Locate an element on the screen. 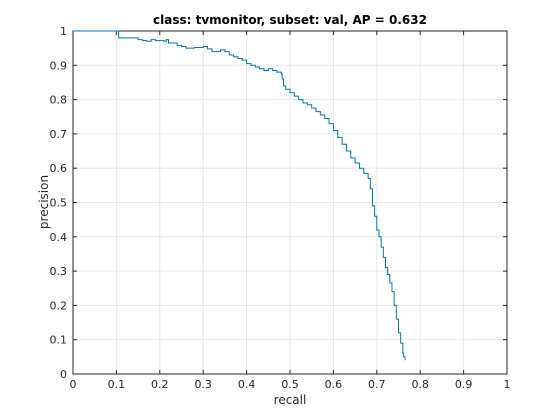 The height and width of the screenshot is (420, 560). x-tick-label: 0 is located at coordinates (73, 384).